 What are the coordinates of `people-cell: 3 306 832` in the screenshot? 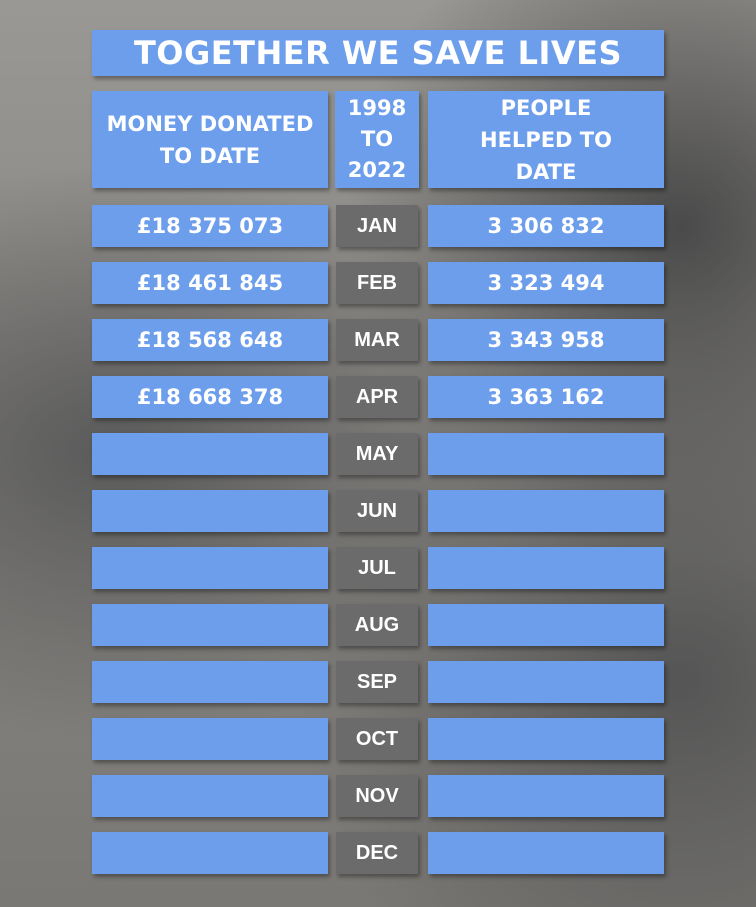 It's located at (546, 226).